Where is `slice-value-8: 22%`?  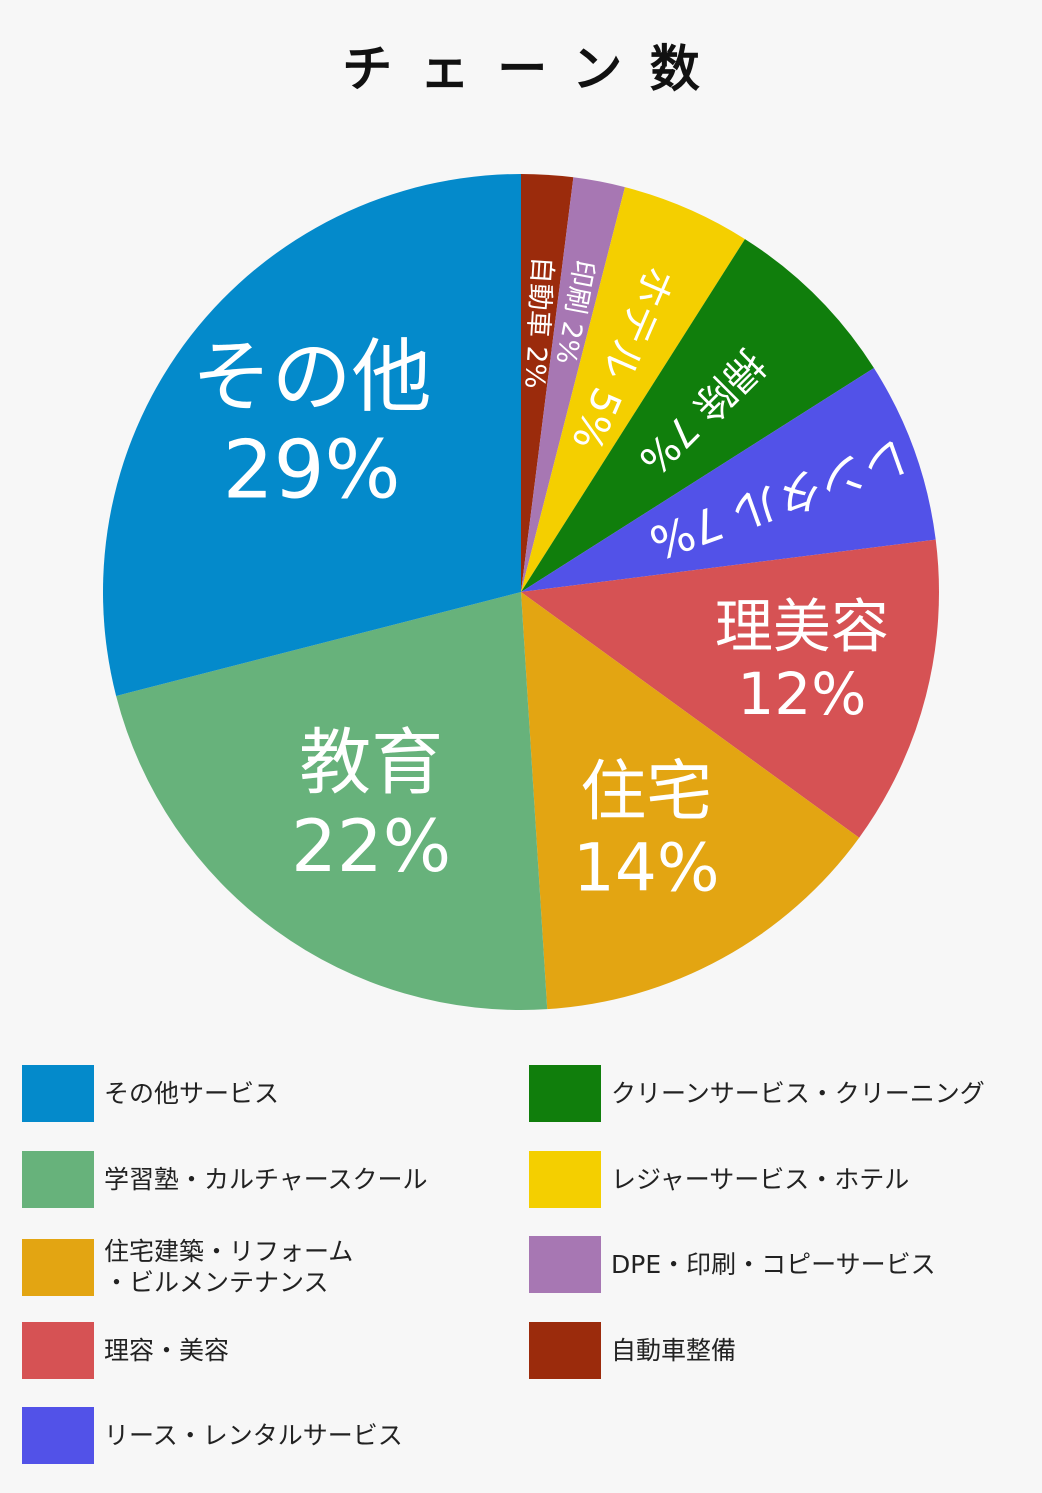 slice-value-8: 22% is located at coordinates (371, 846).